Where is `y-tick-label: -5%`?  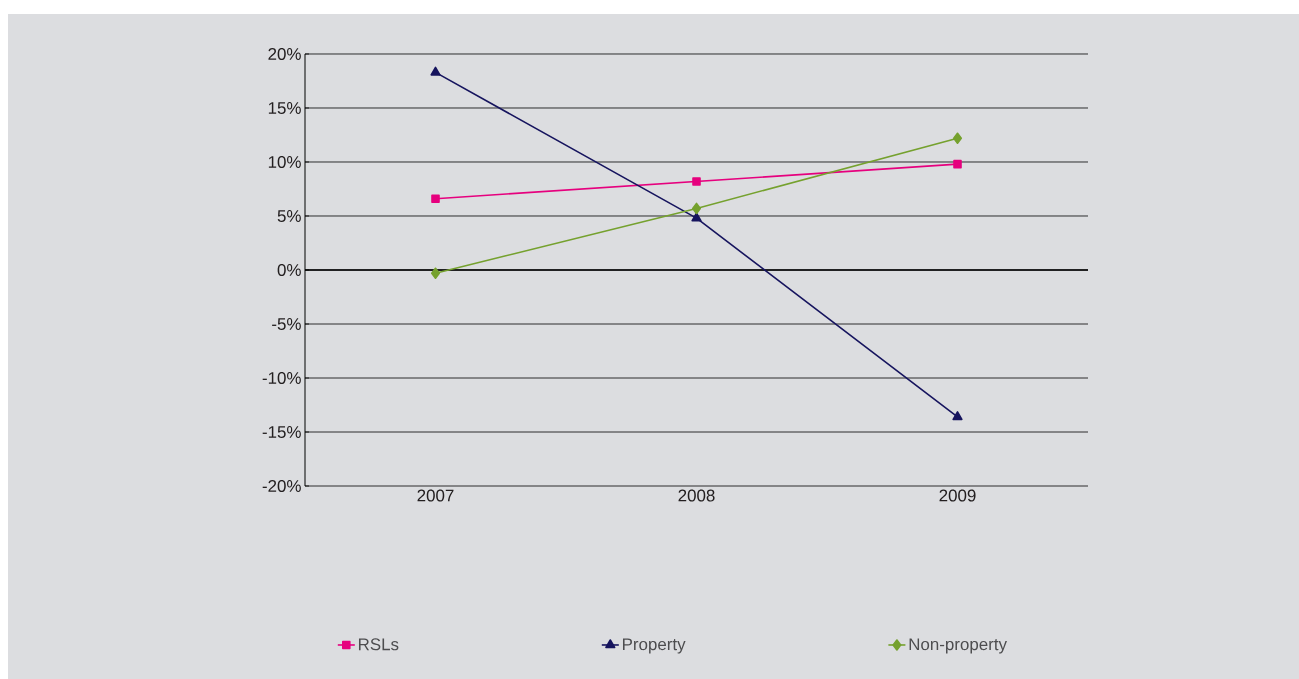
y-tick-label: -5% is located at coordinates (286, 324).